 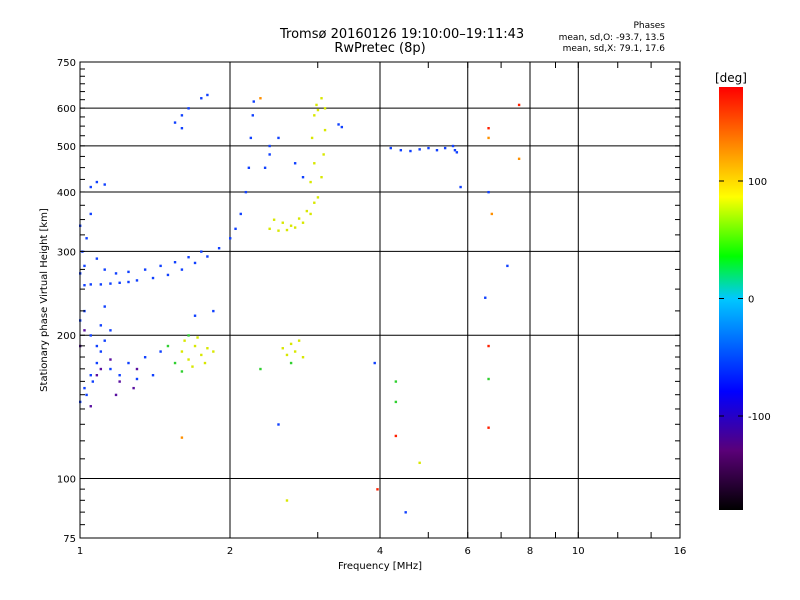 I want to click on x-tick-label: 8, so click(x=530, y=551).